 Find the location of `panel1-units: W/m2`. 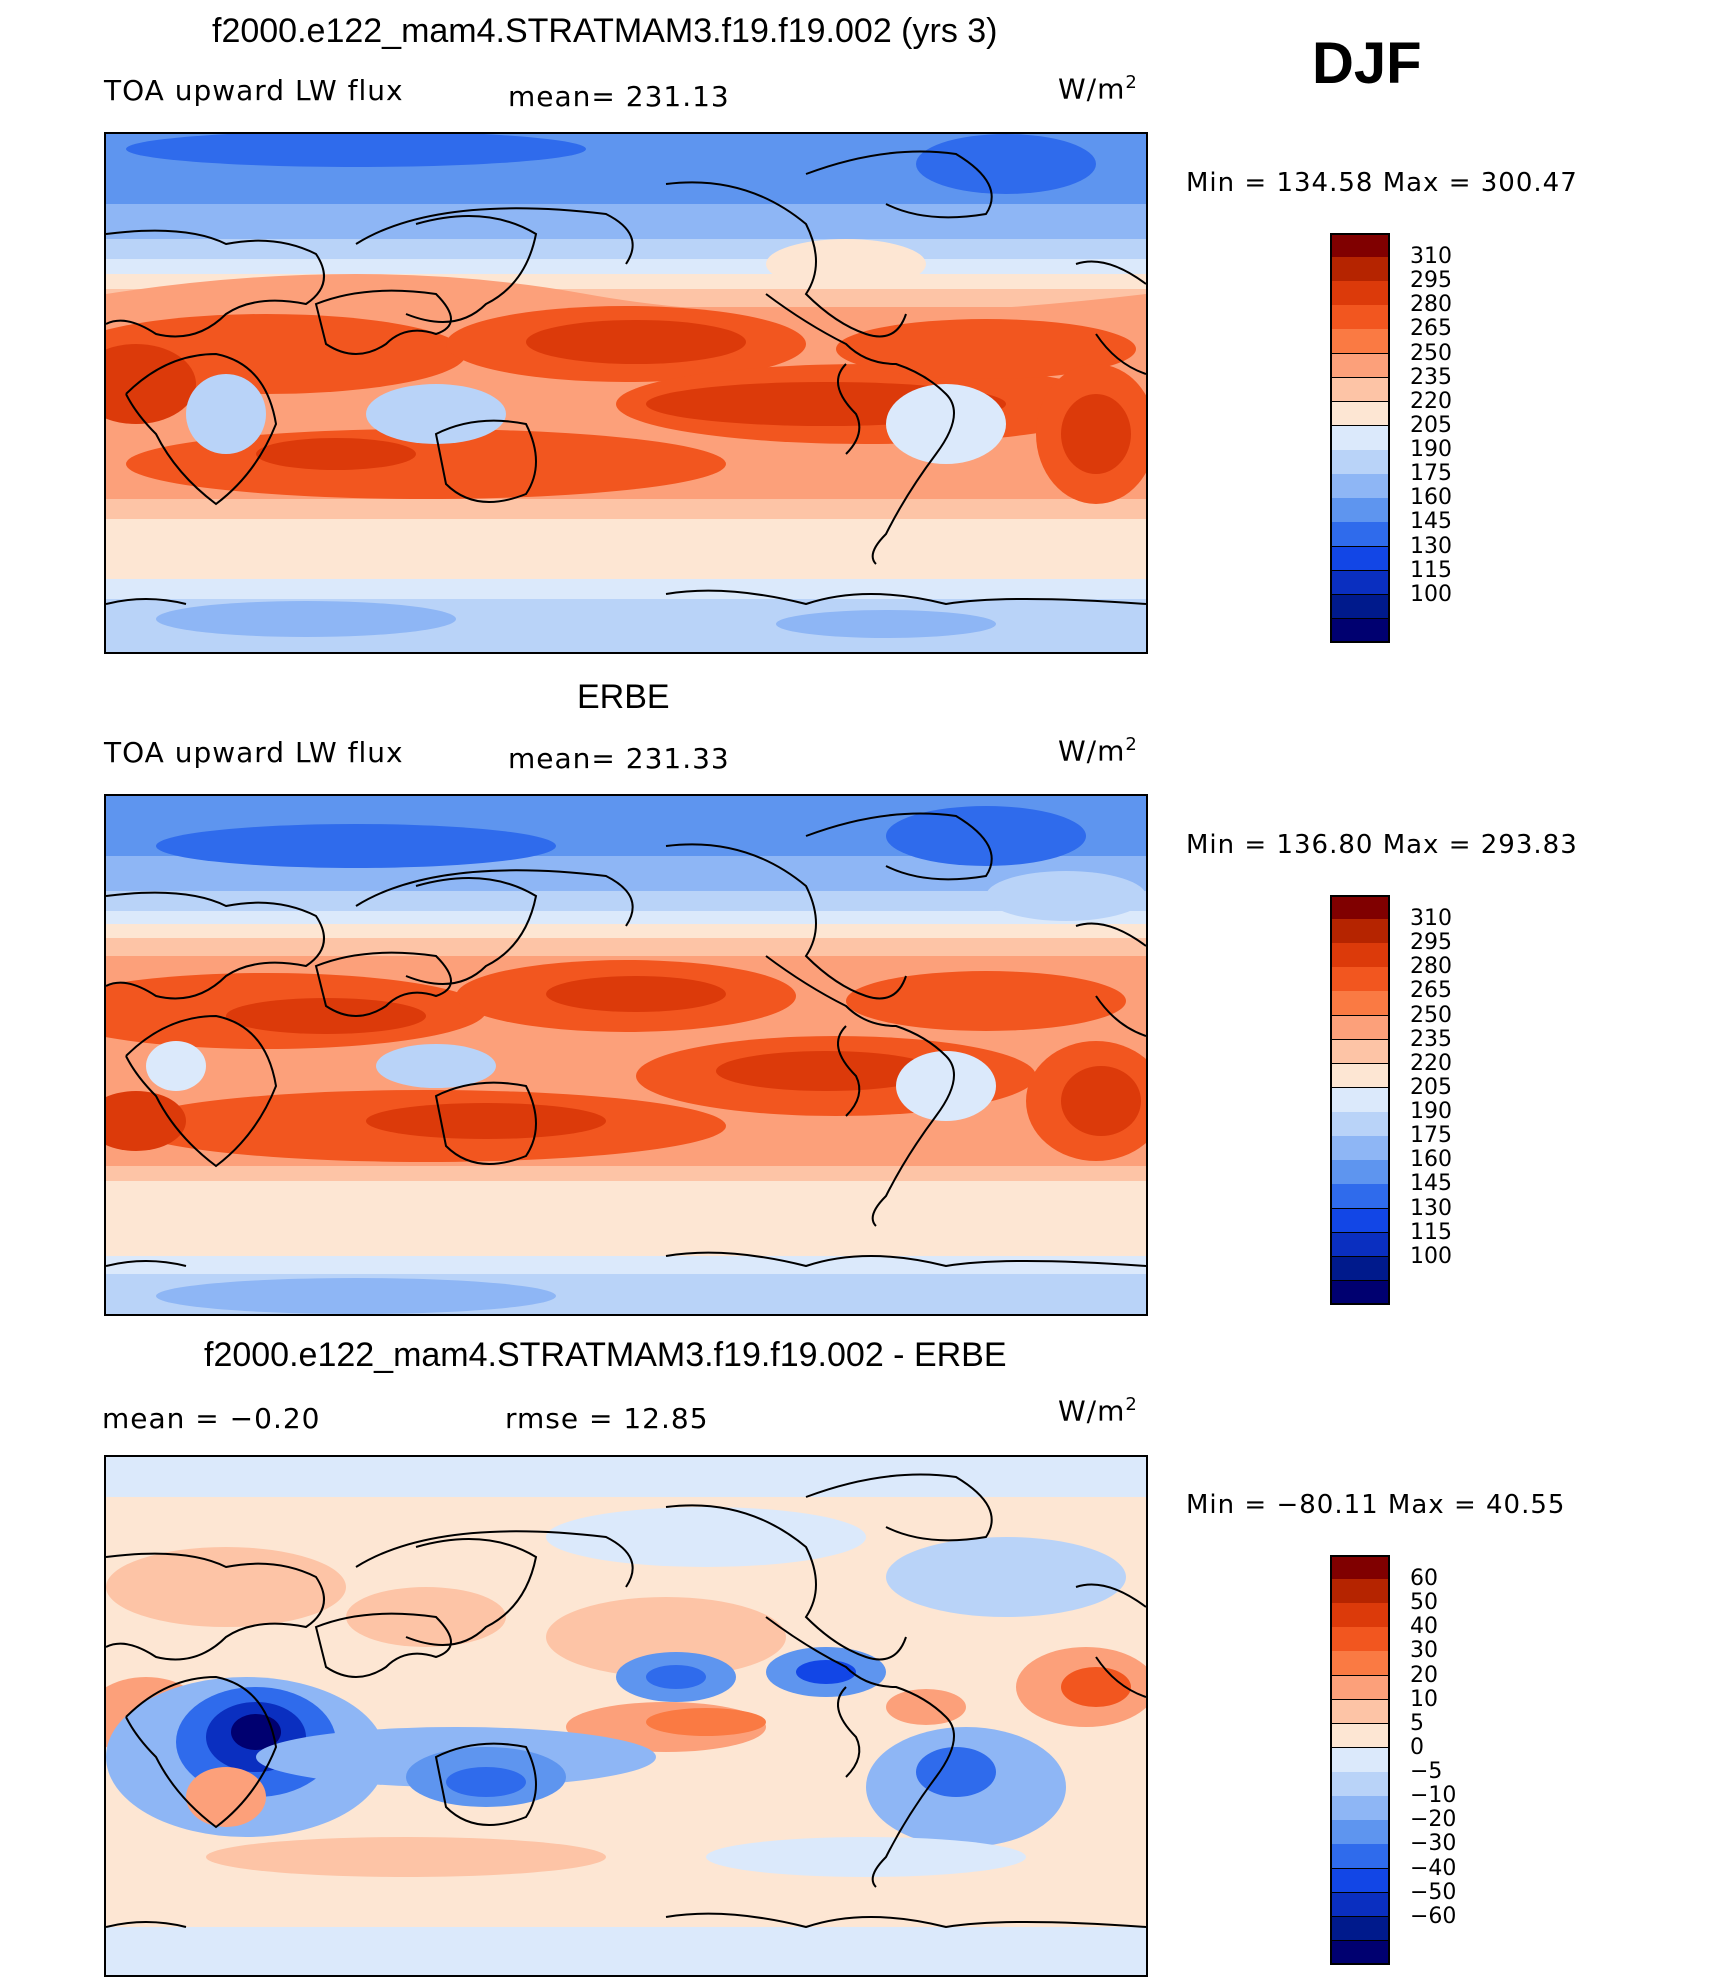

panel1-units: W/m2 is located at coordinates (1098, 88).